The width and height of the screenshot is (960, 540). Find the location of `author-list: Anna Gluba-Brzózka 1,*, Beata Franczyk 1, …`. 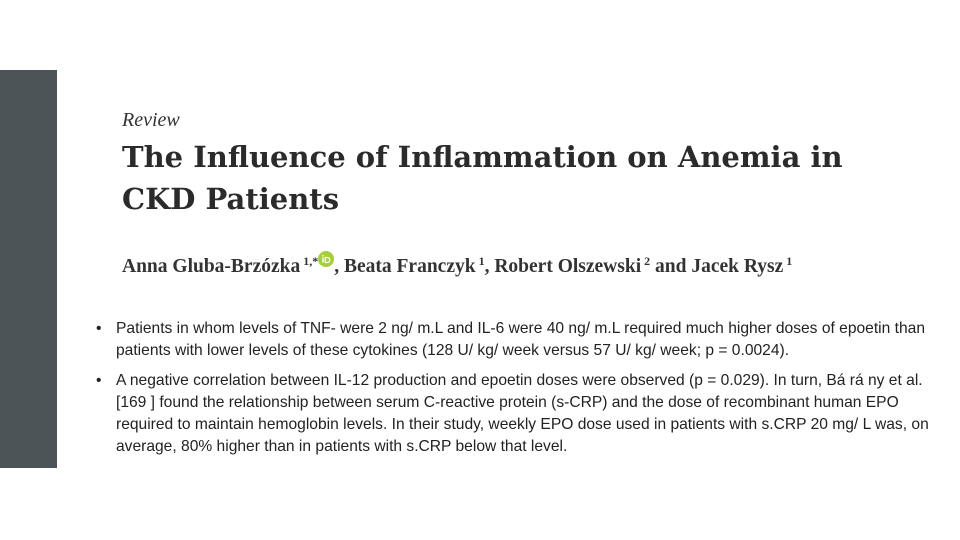

author-list: Anna Gluba-Brzózka 1,*, Beata Franczyk 1, … is located at coordinates (457, 264).